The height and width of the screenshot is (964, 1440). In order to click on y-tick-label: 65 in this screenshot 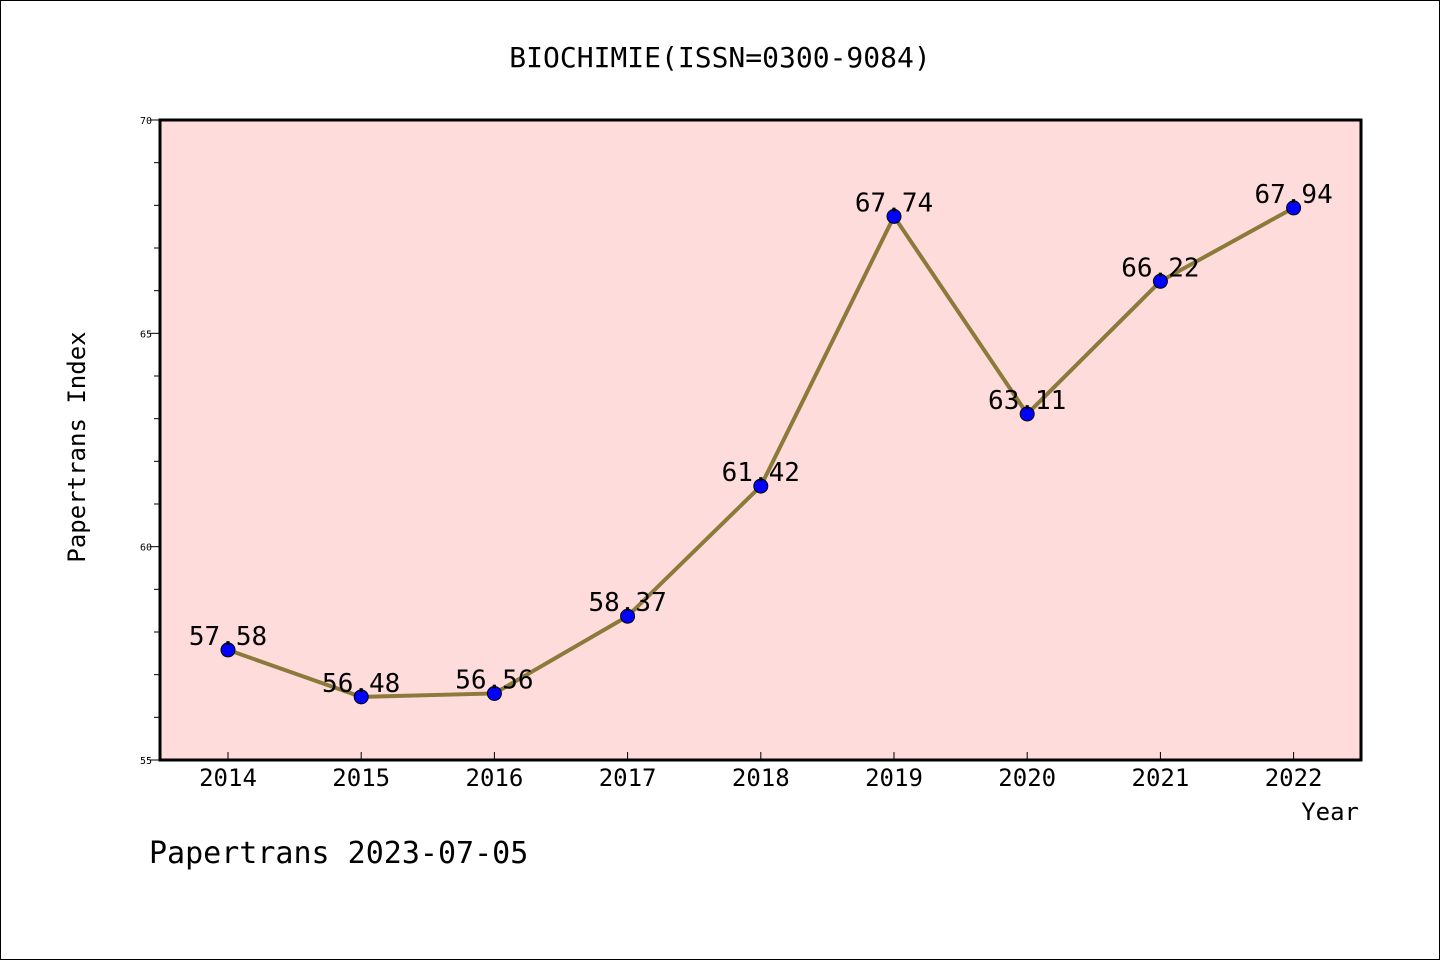, I will do `click(146, 334)`.